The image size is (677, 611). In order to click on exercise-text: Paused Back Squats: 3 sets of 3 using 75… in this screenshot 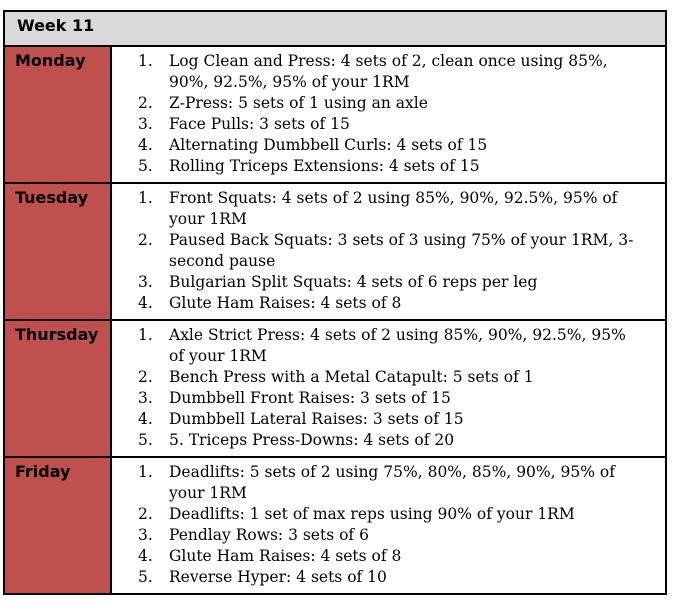, I will do `click(401, 250)`.